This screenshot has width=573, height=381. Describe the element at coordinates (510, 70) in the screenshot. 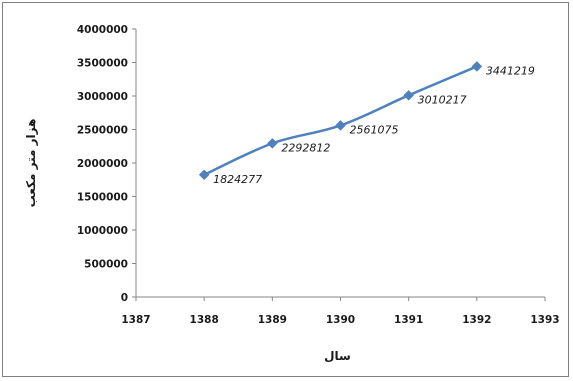

I see `data-label: 3441219` at that location.